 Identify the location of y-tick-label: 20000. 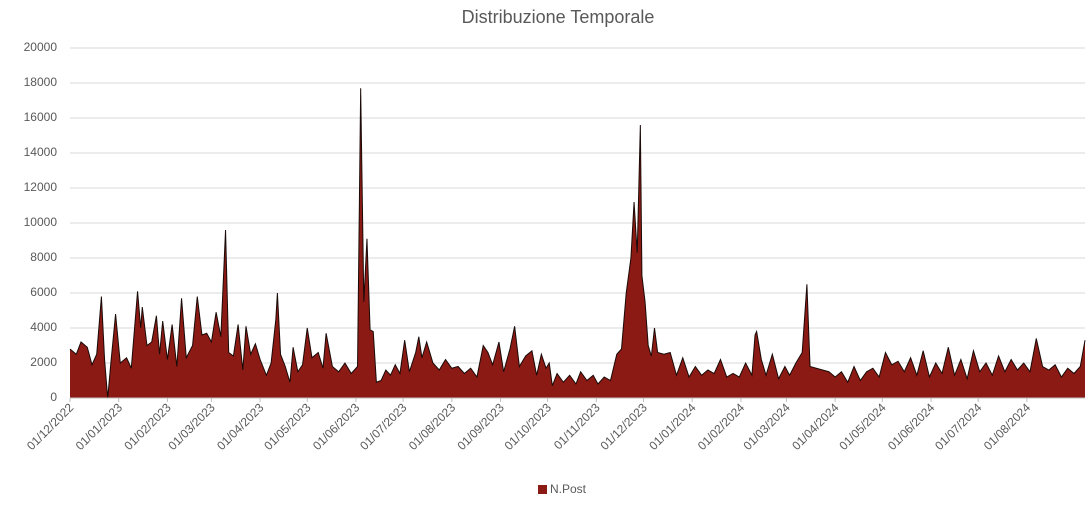
(41, 47).